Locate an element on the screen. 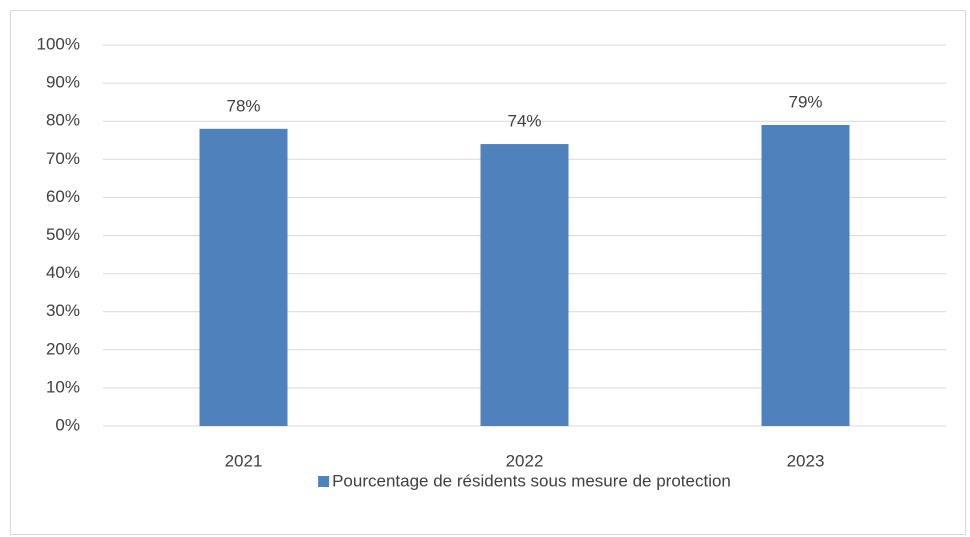 The width and height of the screenshot is (970, 537). legend-swatch is located at coordinates (324, 481).